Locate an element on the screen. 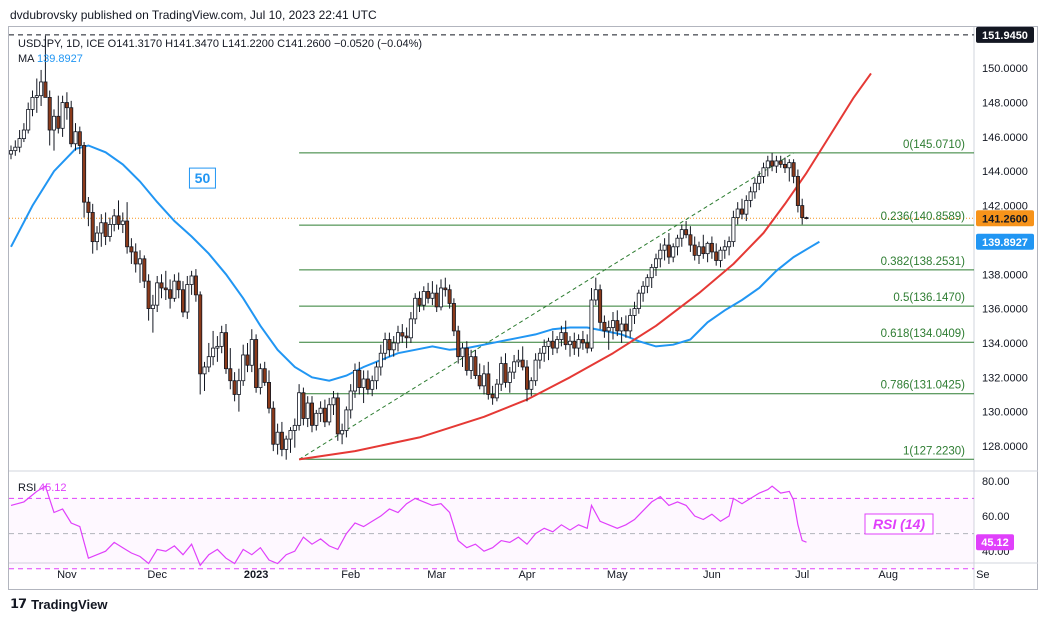  fib-level-label: 0.382(138.2531) is located at coordinates (923, 262).